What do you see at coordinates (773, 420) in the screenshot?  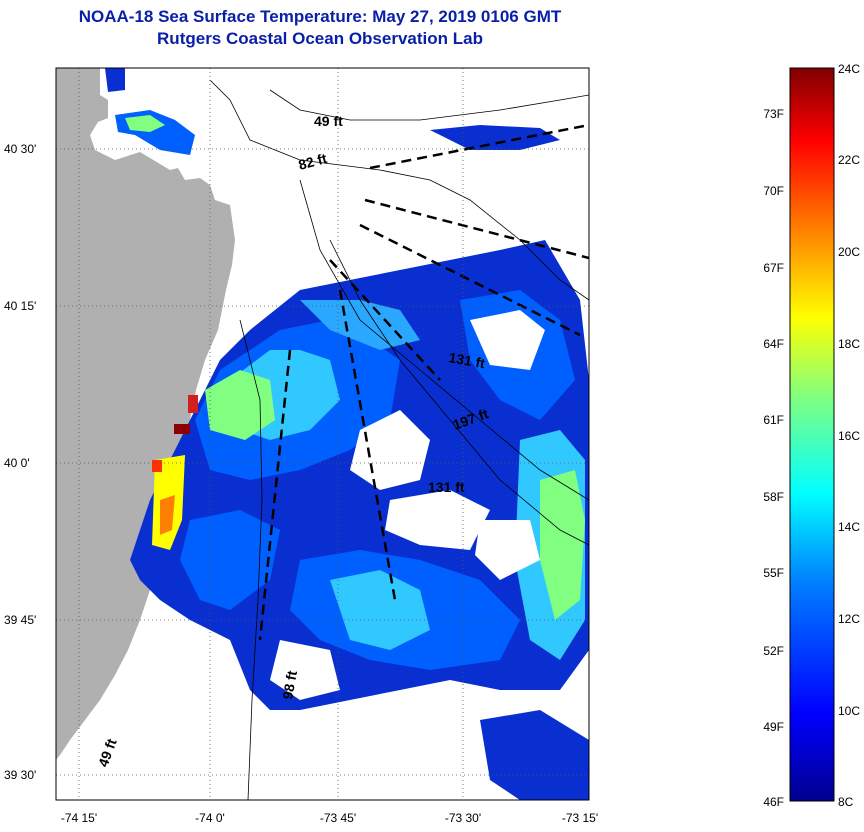 I see `colorbar-f-label: 61F` at bounding box center [773, 420].